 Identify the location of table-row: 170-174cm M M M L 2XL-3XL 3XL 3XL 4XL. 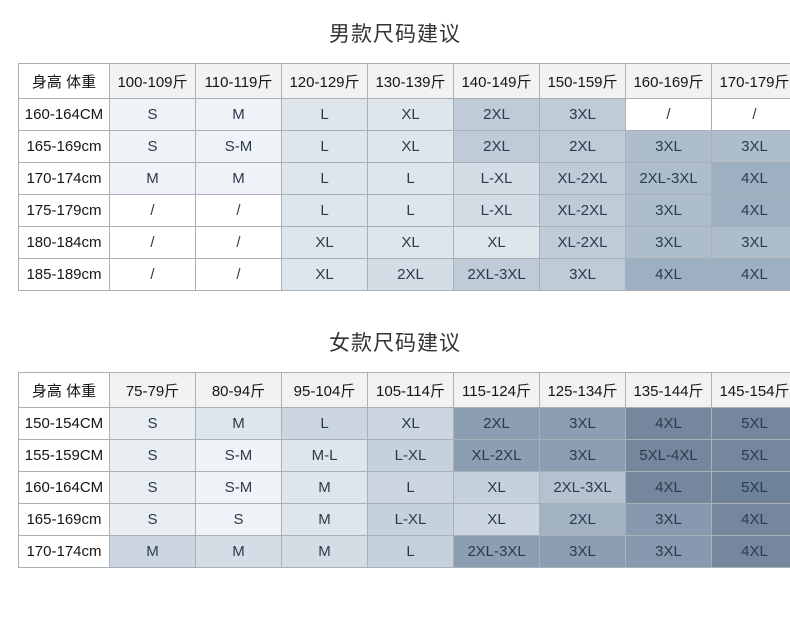
(404, 551).